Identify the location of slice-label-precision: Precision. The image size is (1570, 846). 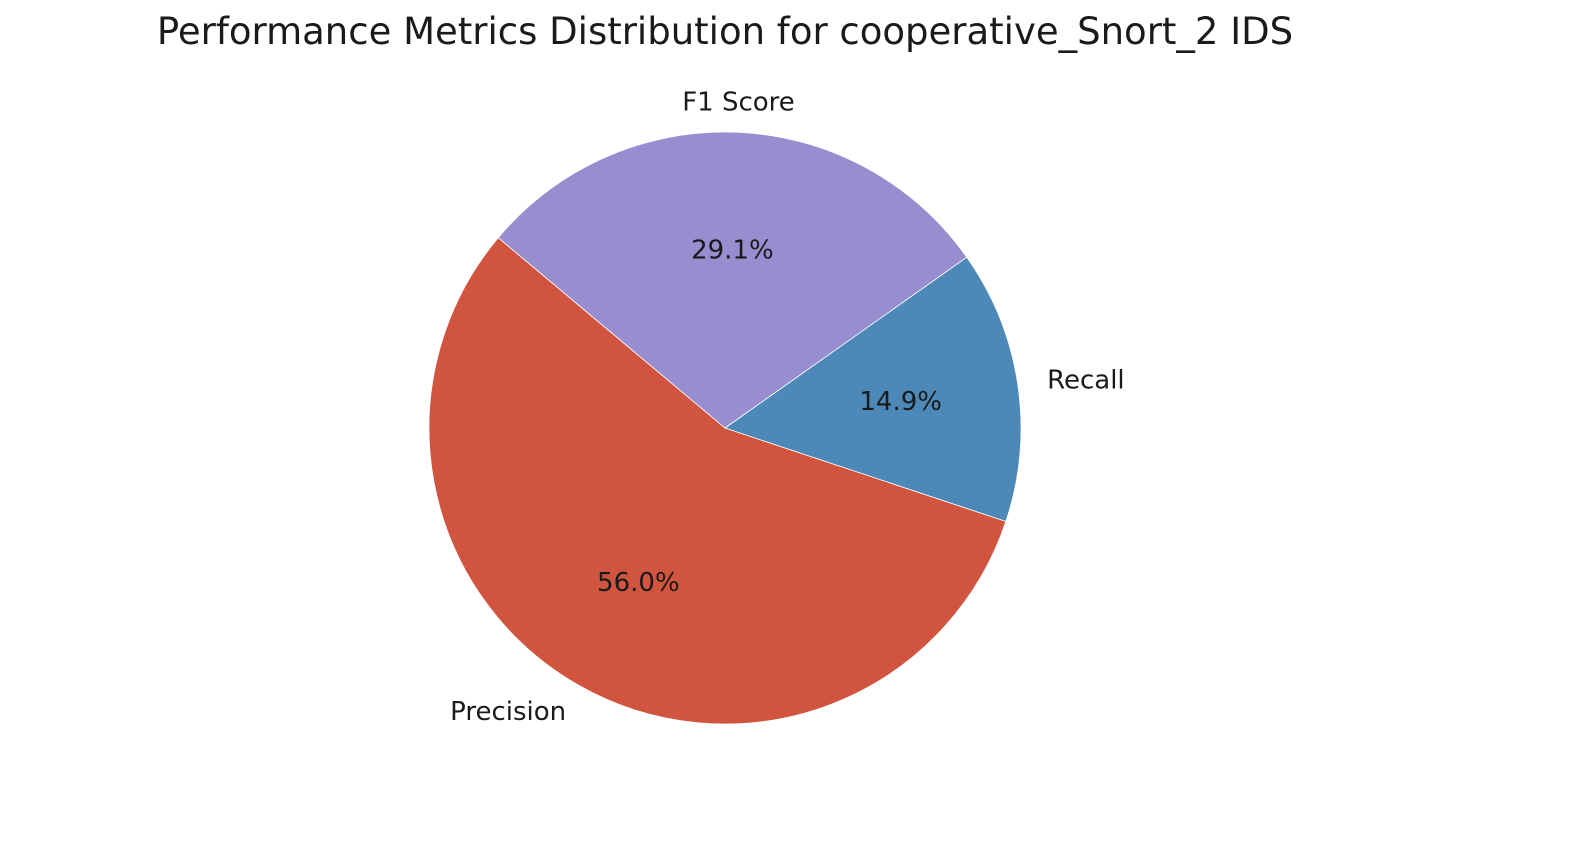
(508, 712).